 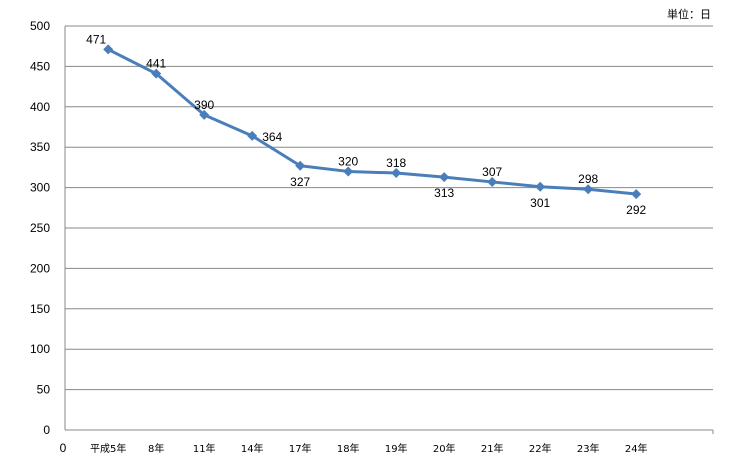 What do you see at coordinates (396, 163) in the screenshot?
I see `data-label: 318` at bounding box center [396, 163].